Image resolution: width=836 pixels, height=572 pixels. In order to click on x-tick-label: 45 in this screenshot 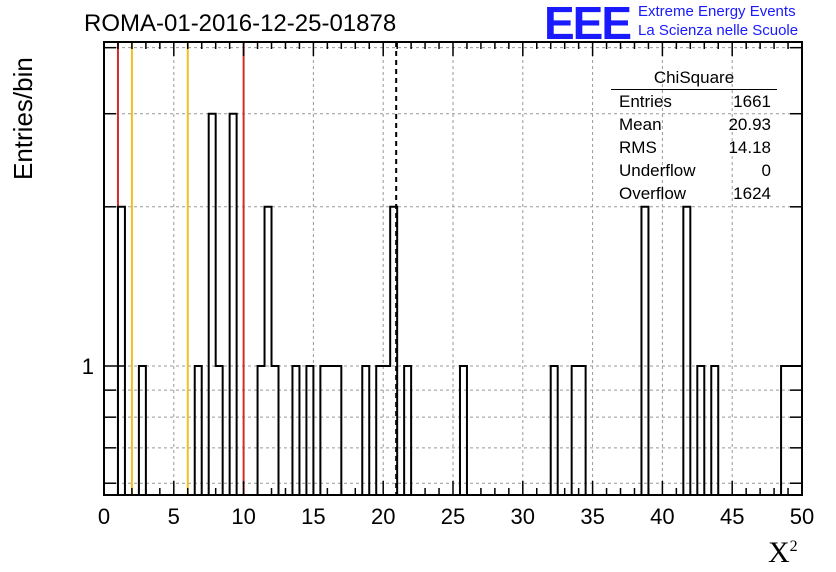, I will do `click(732, 516)`.